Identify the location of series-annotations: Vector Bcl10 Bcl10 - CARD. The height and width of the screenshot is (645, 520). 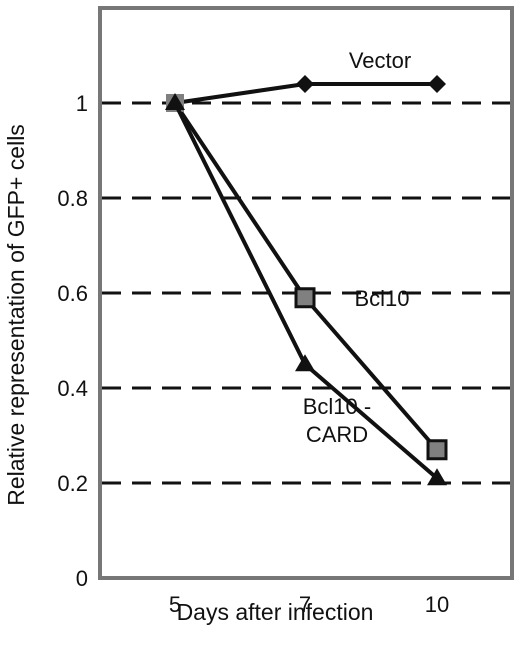
(357, 247).